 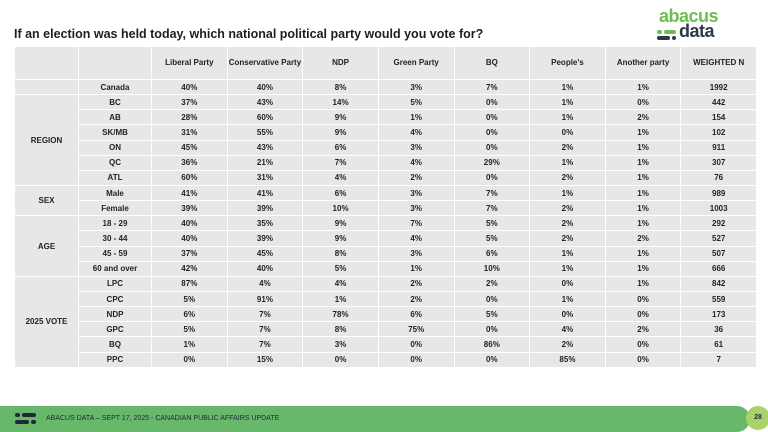 I want to click on table-row: PPC 0% 15% 0% 0% 0% 85% 0% 7, so click(x=386, y=359).